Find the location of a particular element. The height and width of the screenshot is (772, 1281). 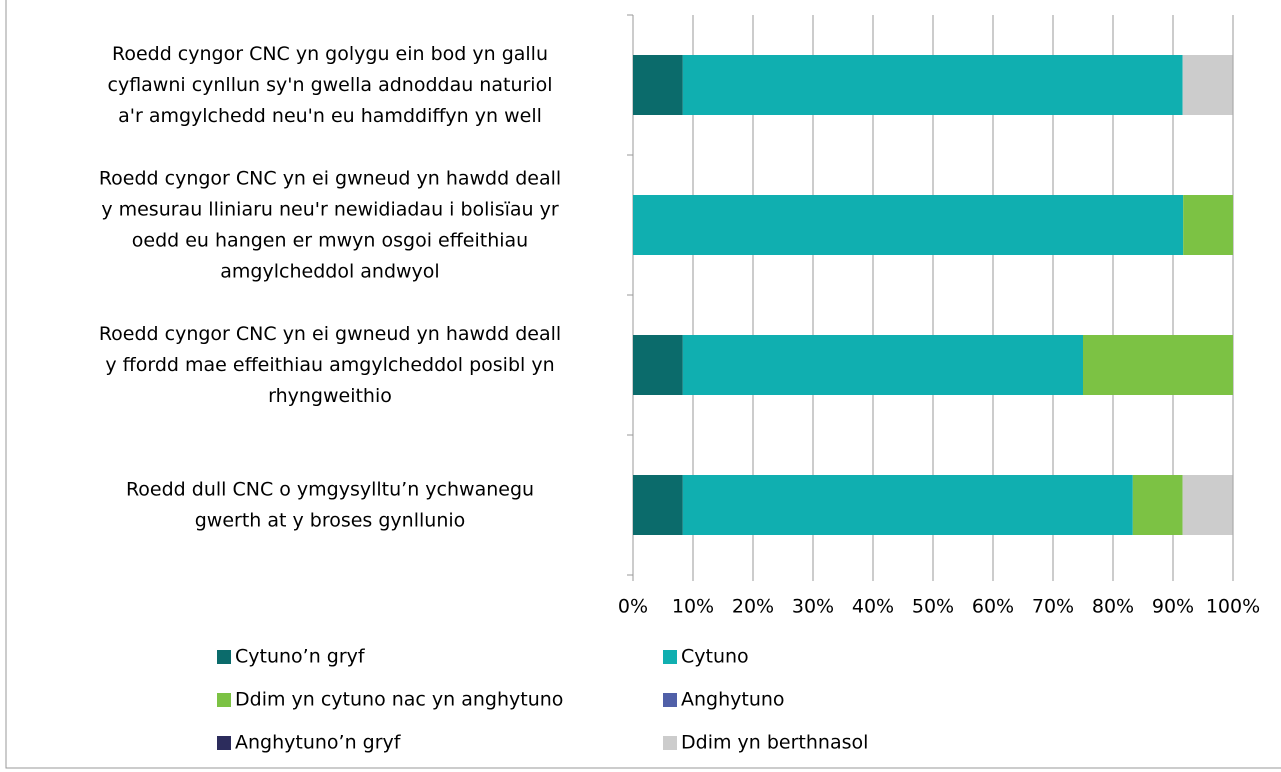

legend-label: Ddim yn berthnasol is located at coordinates (774, 743).